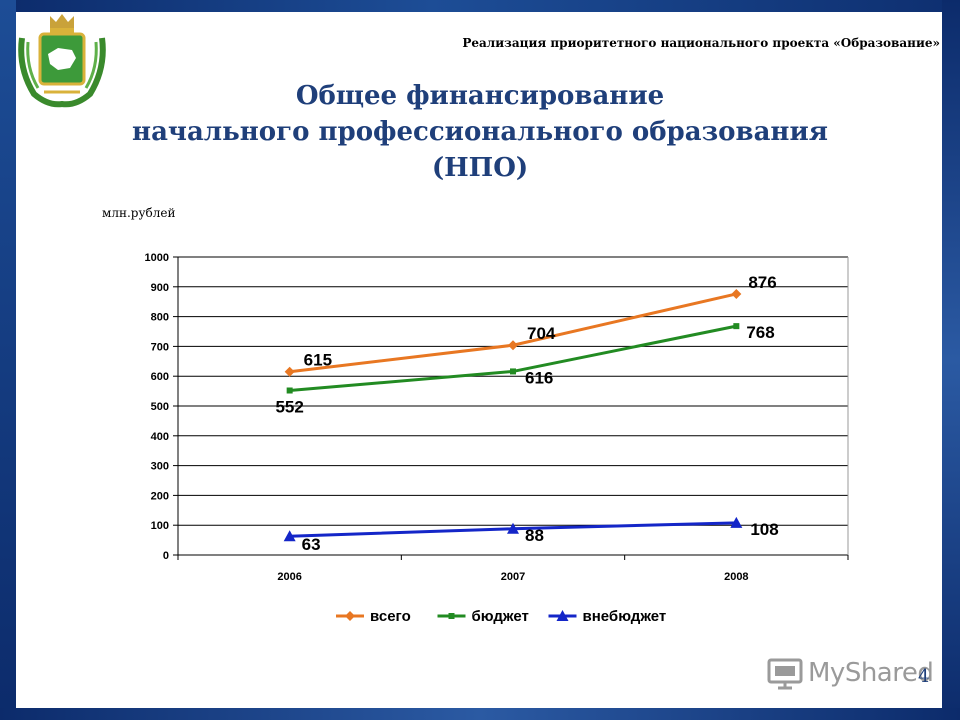  What do you see at coordinates (785, 674) in the screenshot?
I see `presentation-icon` at bounding box center [785, 674].